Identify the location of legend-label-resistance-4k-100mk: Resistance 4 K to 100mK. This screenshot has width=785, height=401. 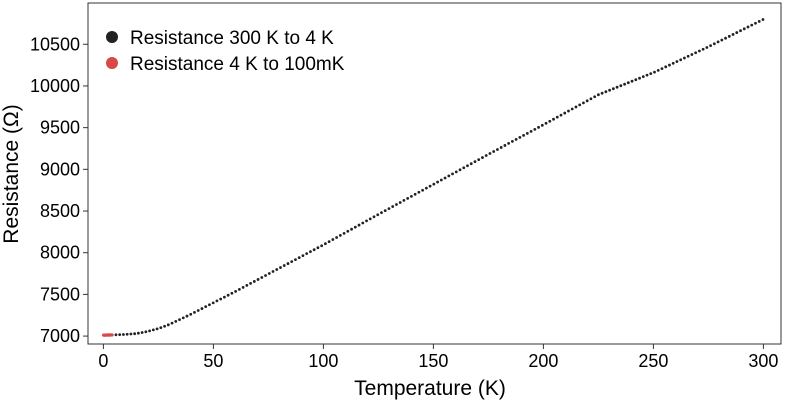
(237, 64).